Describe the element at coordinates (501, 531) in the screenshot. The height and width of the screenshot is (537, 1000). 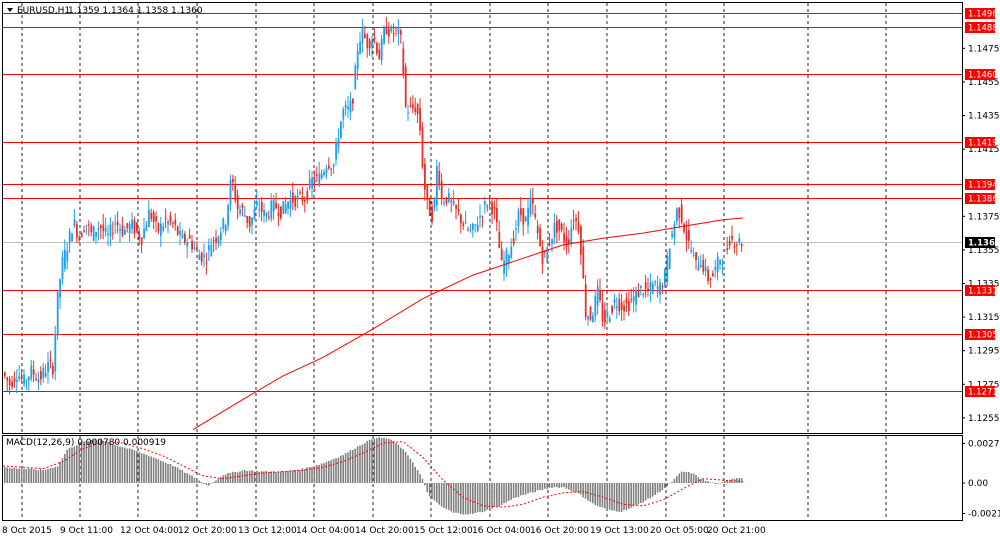
I see `time-label: 16 Oct 04:00` at that location.